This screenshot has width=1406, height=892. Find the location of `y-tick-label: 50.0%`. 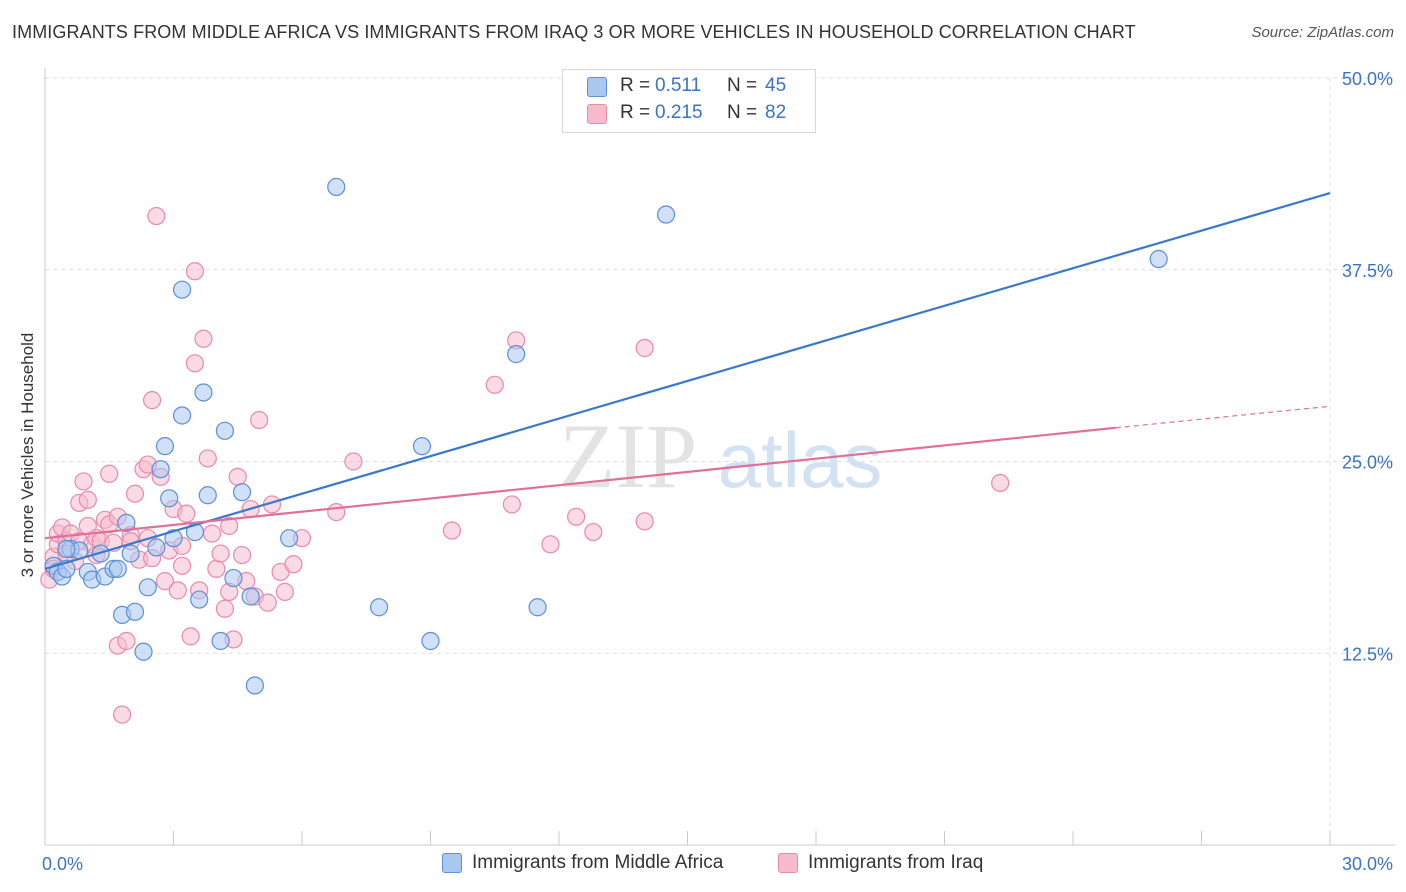

y-tick-label: 50.0% is located at coordinates (1367, 79).